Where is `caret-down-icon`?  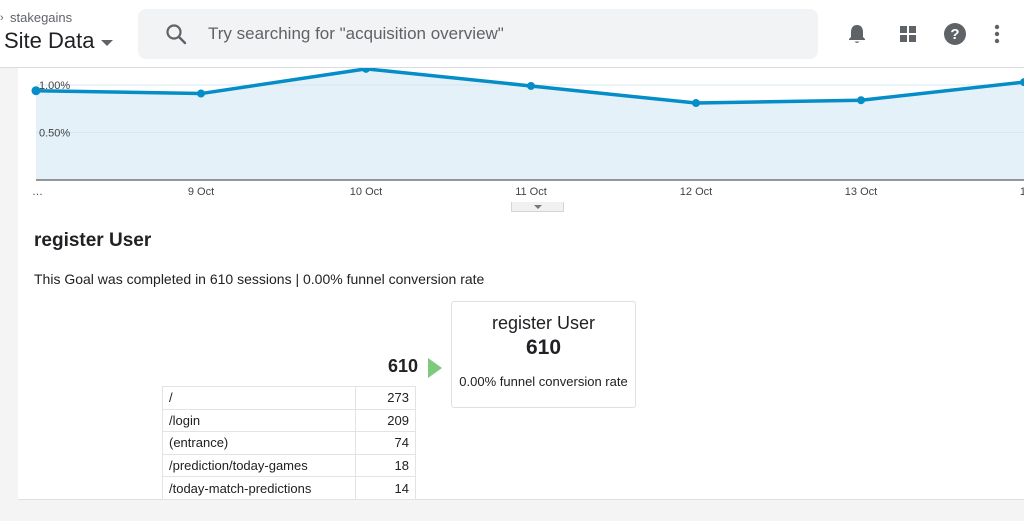 caret-down-icon is located at coordinates (106, 42).